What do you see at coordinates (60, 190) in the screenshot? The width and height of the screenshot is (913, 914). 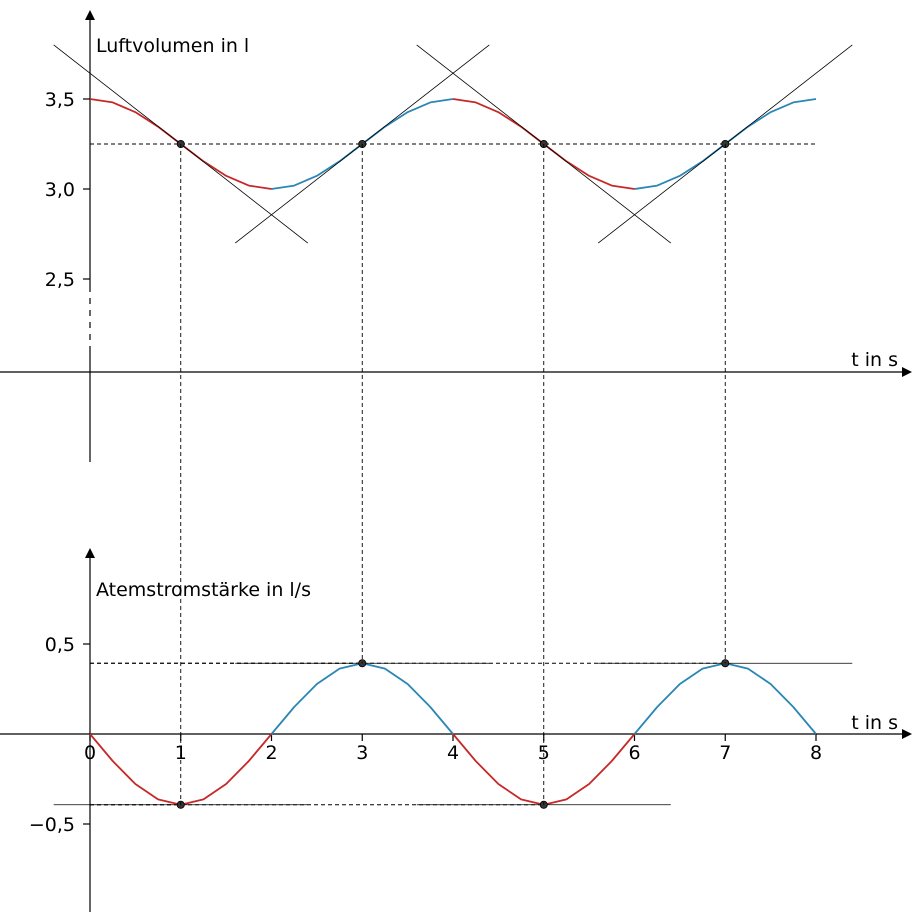 I see `top-y-tick-label: 3,0` at bounding box center [60, 190].